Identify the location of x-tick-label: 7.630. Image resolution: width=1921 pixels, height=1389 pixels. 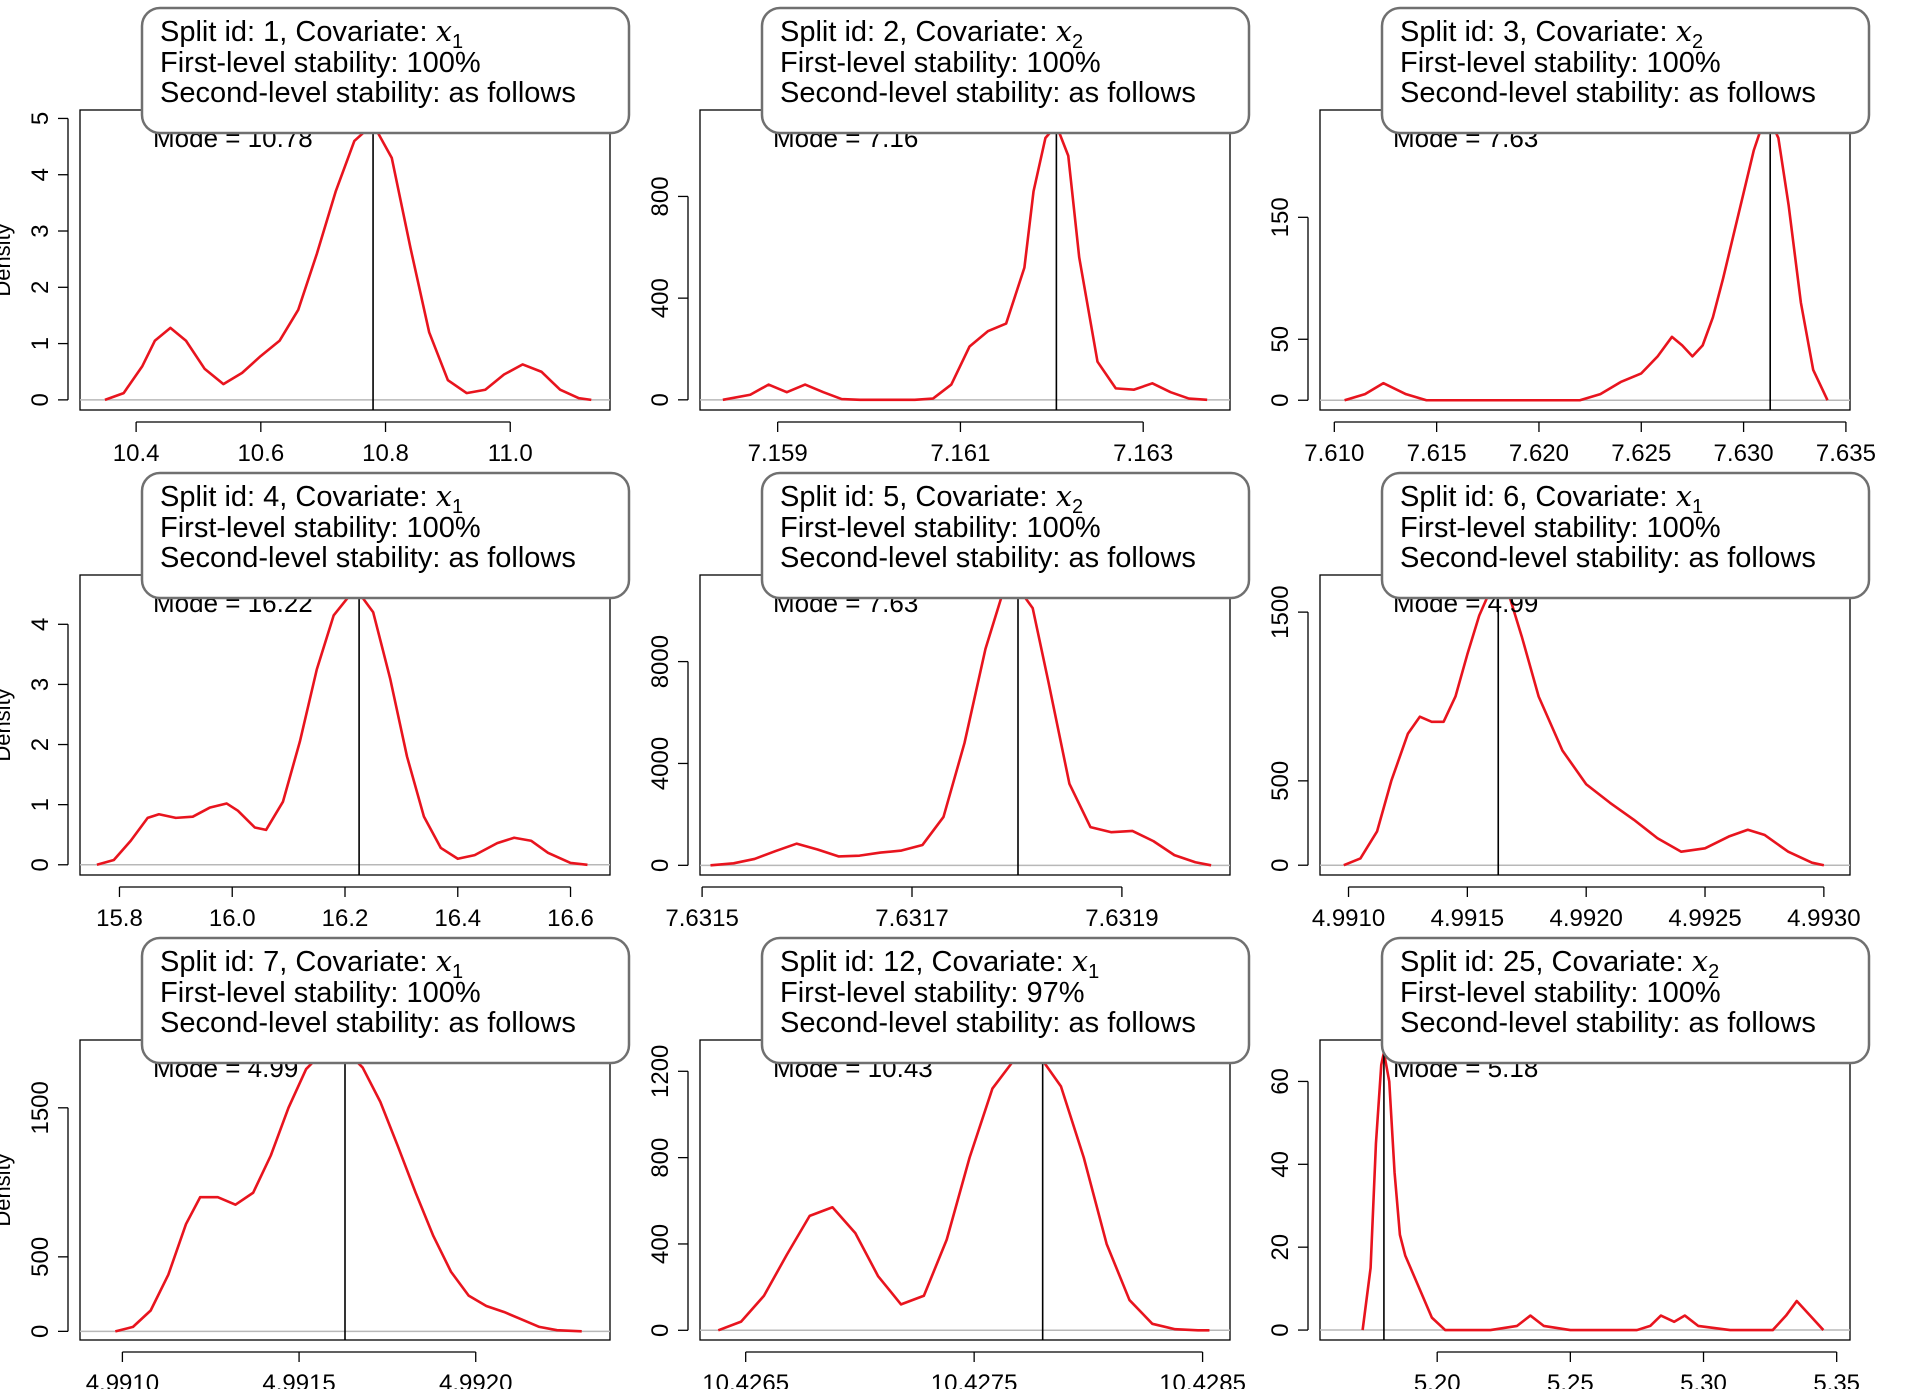
(1744, 453).